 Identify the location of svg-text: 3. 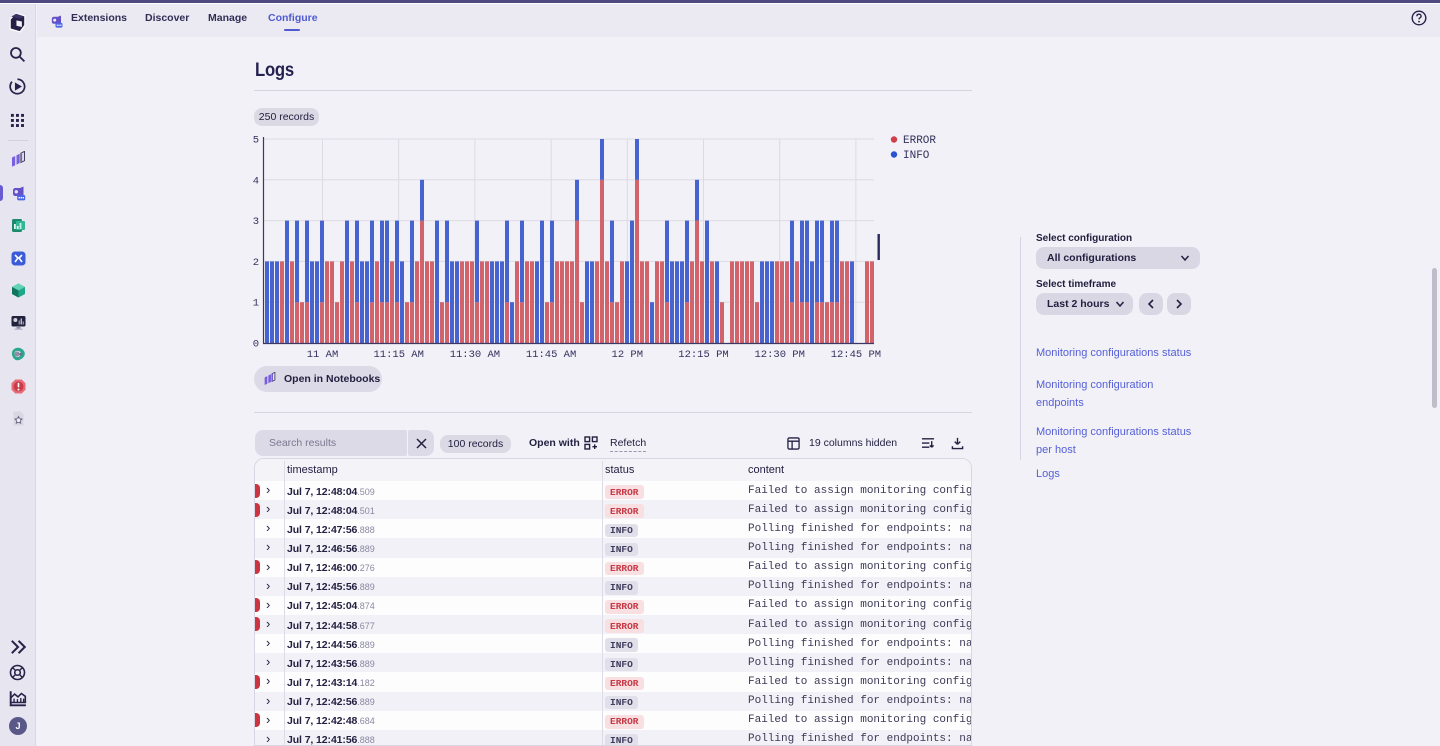
(256, 222).